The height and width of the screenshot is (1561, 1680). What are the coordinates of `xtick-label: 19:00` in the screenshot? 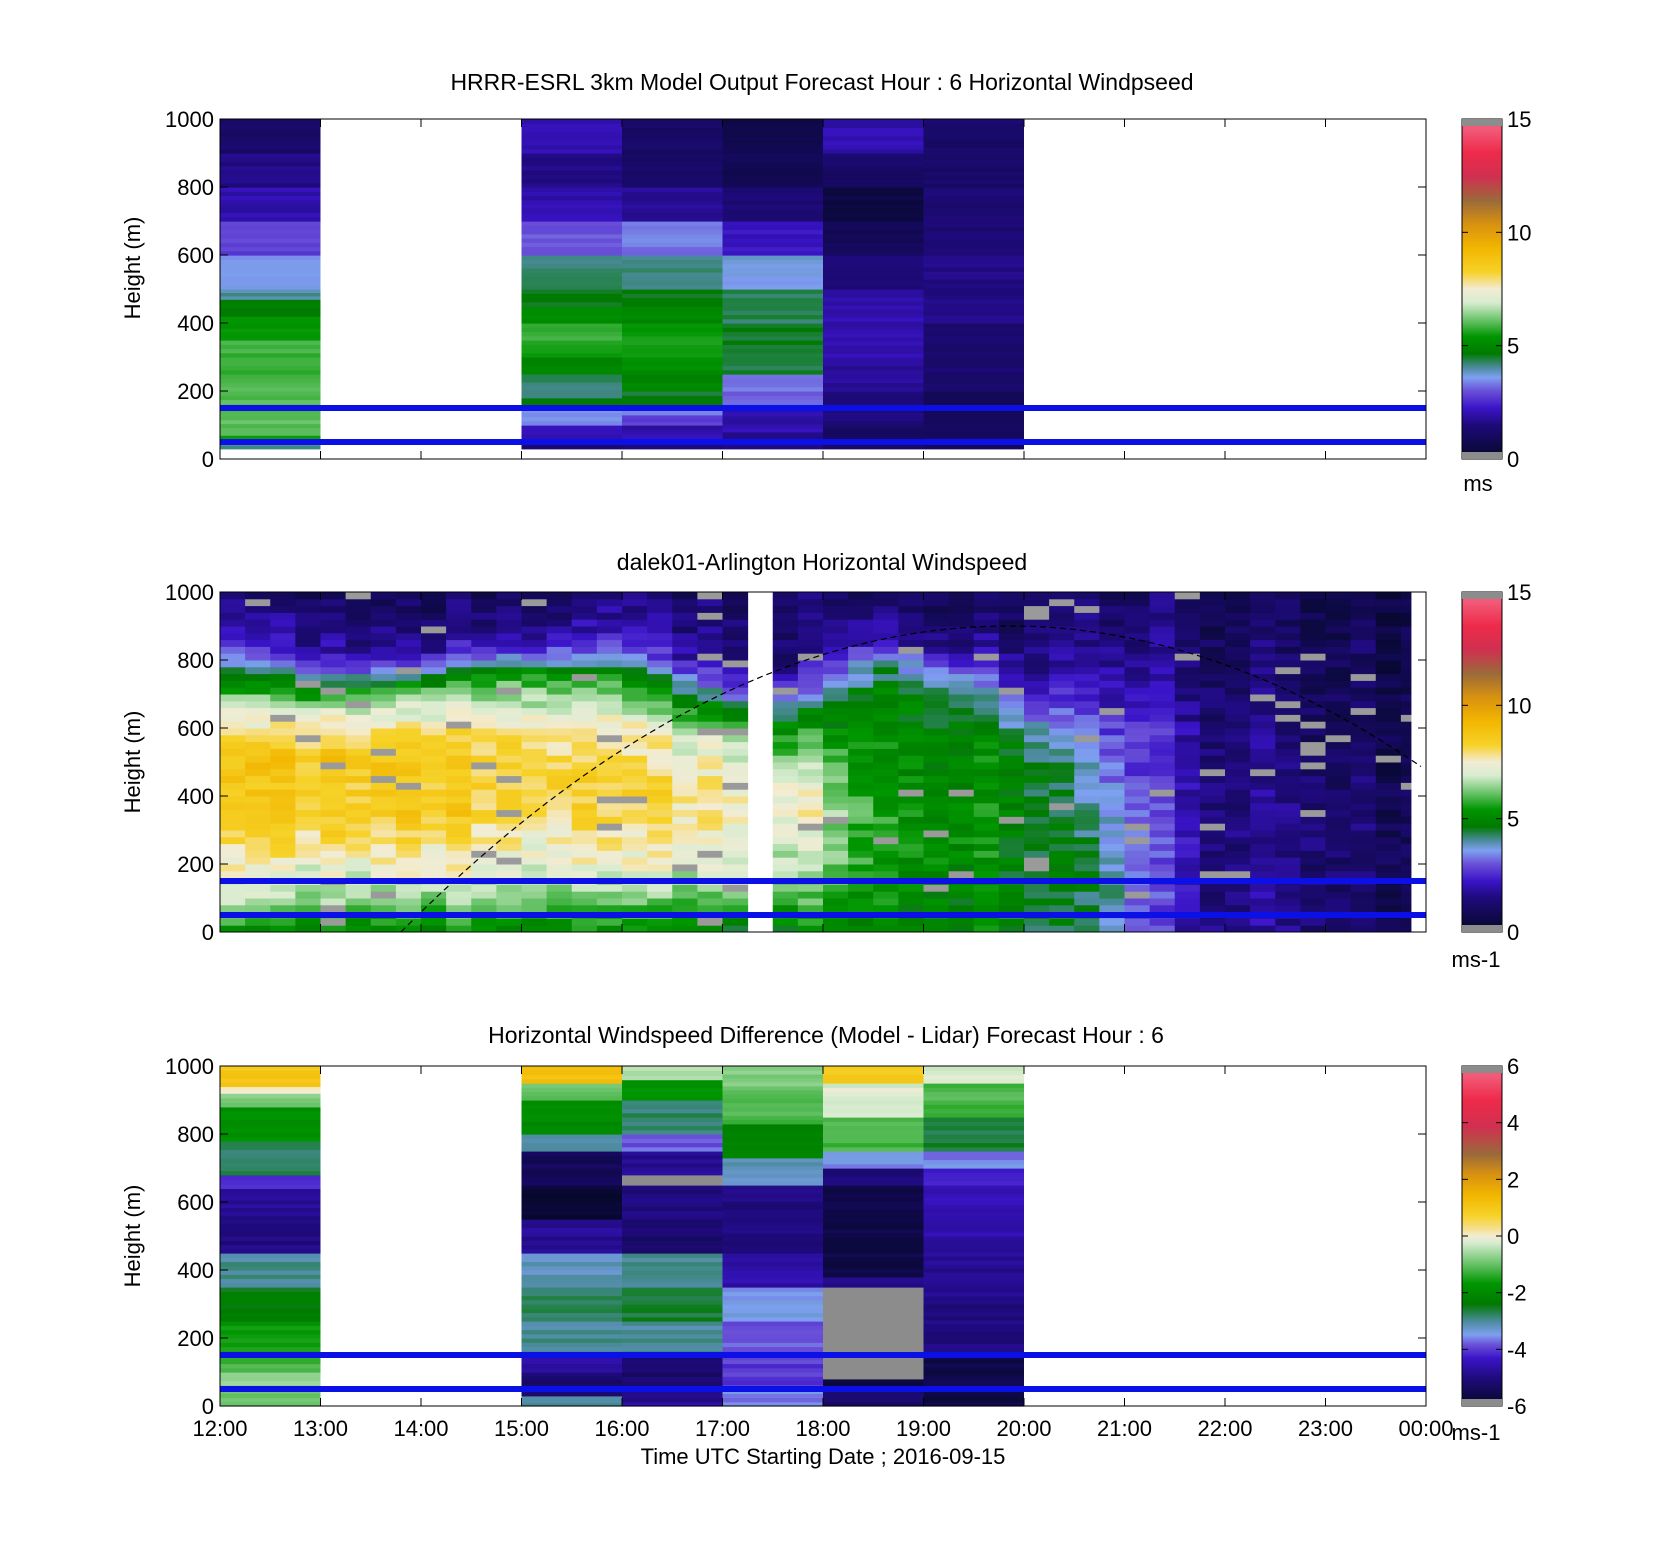 It's located at (923, 1428).